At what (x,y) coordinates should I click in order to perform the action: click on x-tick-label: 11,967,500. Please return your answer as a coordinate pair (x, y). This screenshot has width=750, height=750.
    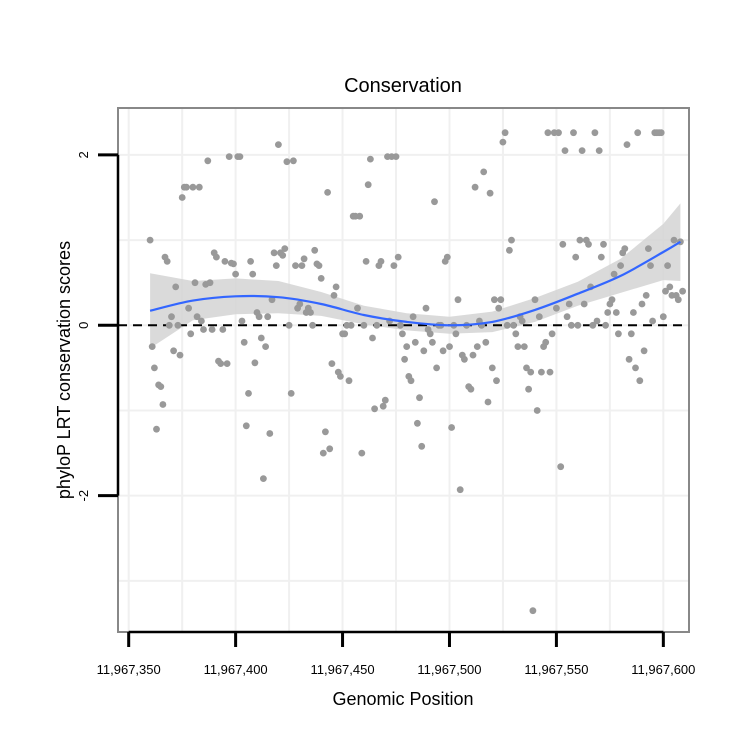
    Looking at the image, I should click on (449, 669).